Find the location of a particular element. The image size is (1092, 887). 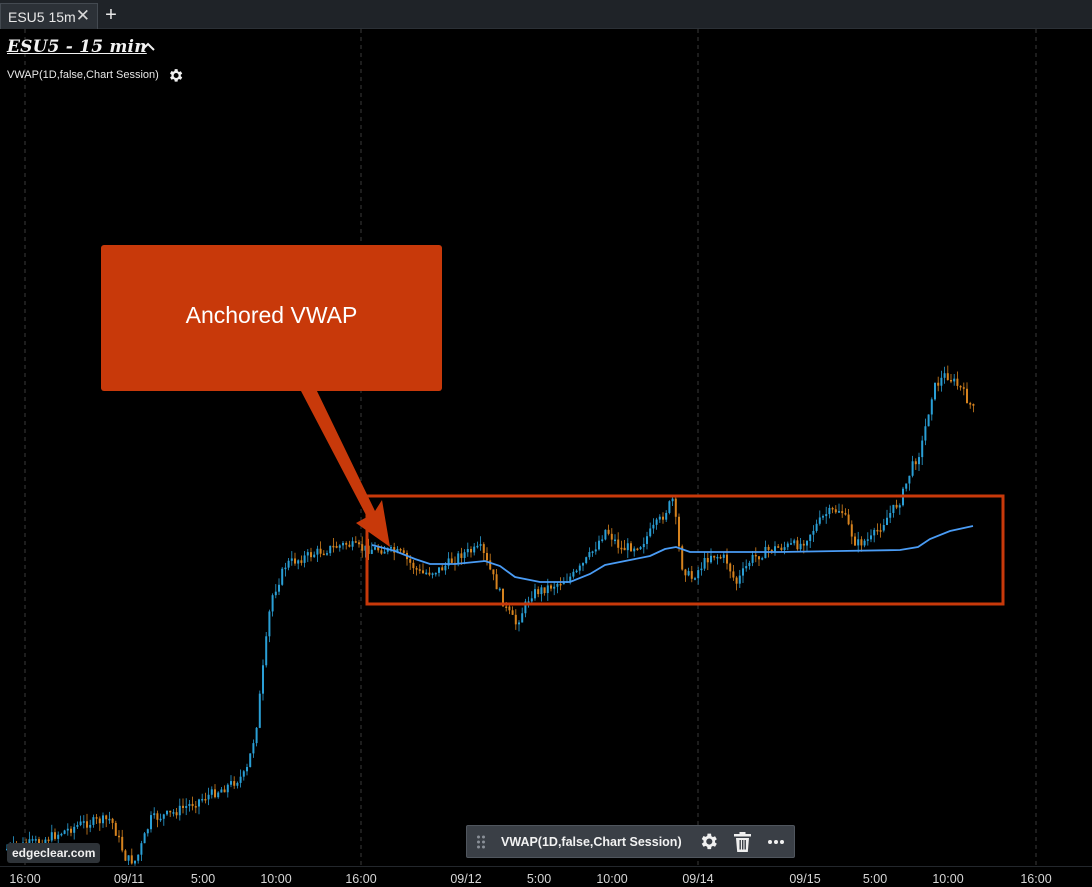

x-tick-label: 16:00 is located at coordinates (361, 879).